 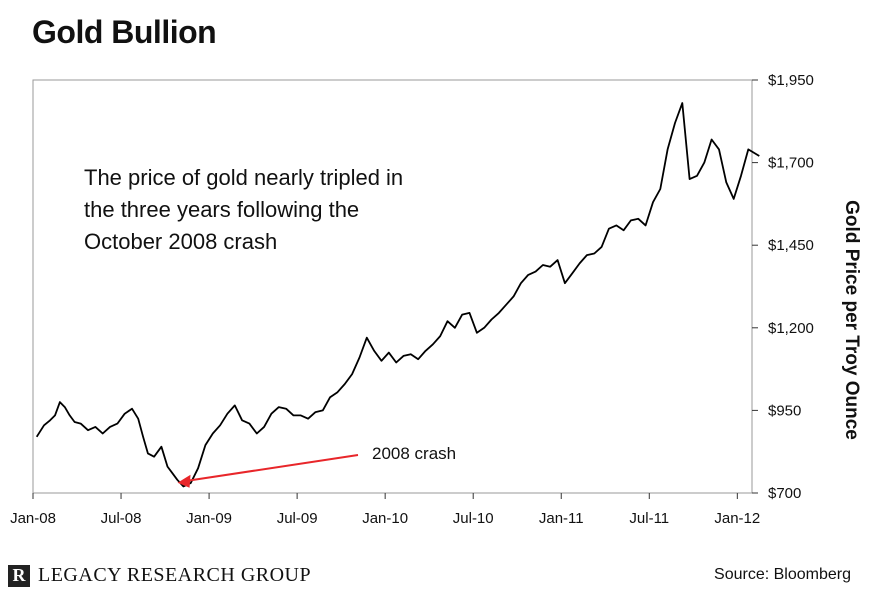 I want to click on crash-arrowhead-icon, so click(x=184, y=481).